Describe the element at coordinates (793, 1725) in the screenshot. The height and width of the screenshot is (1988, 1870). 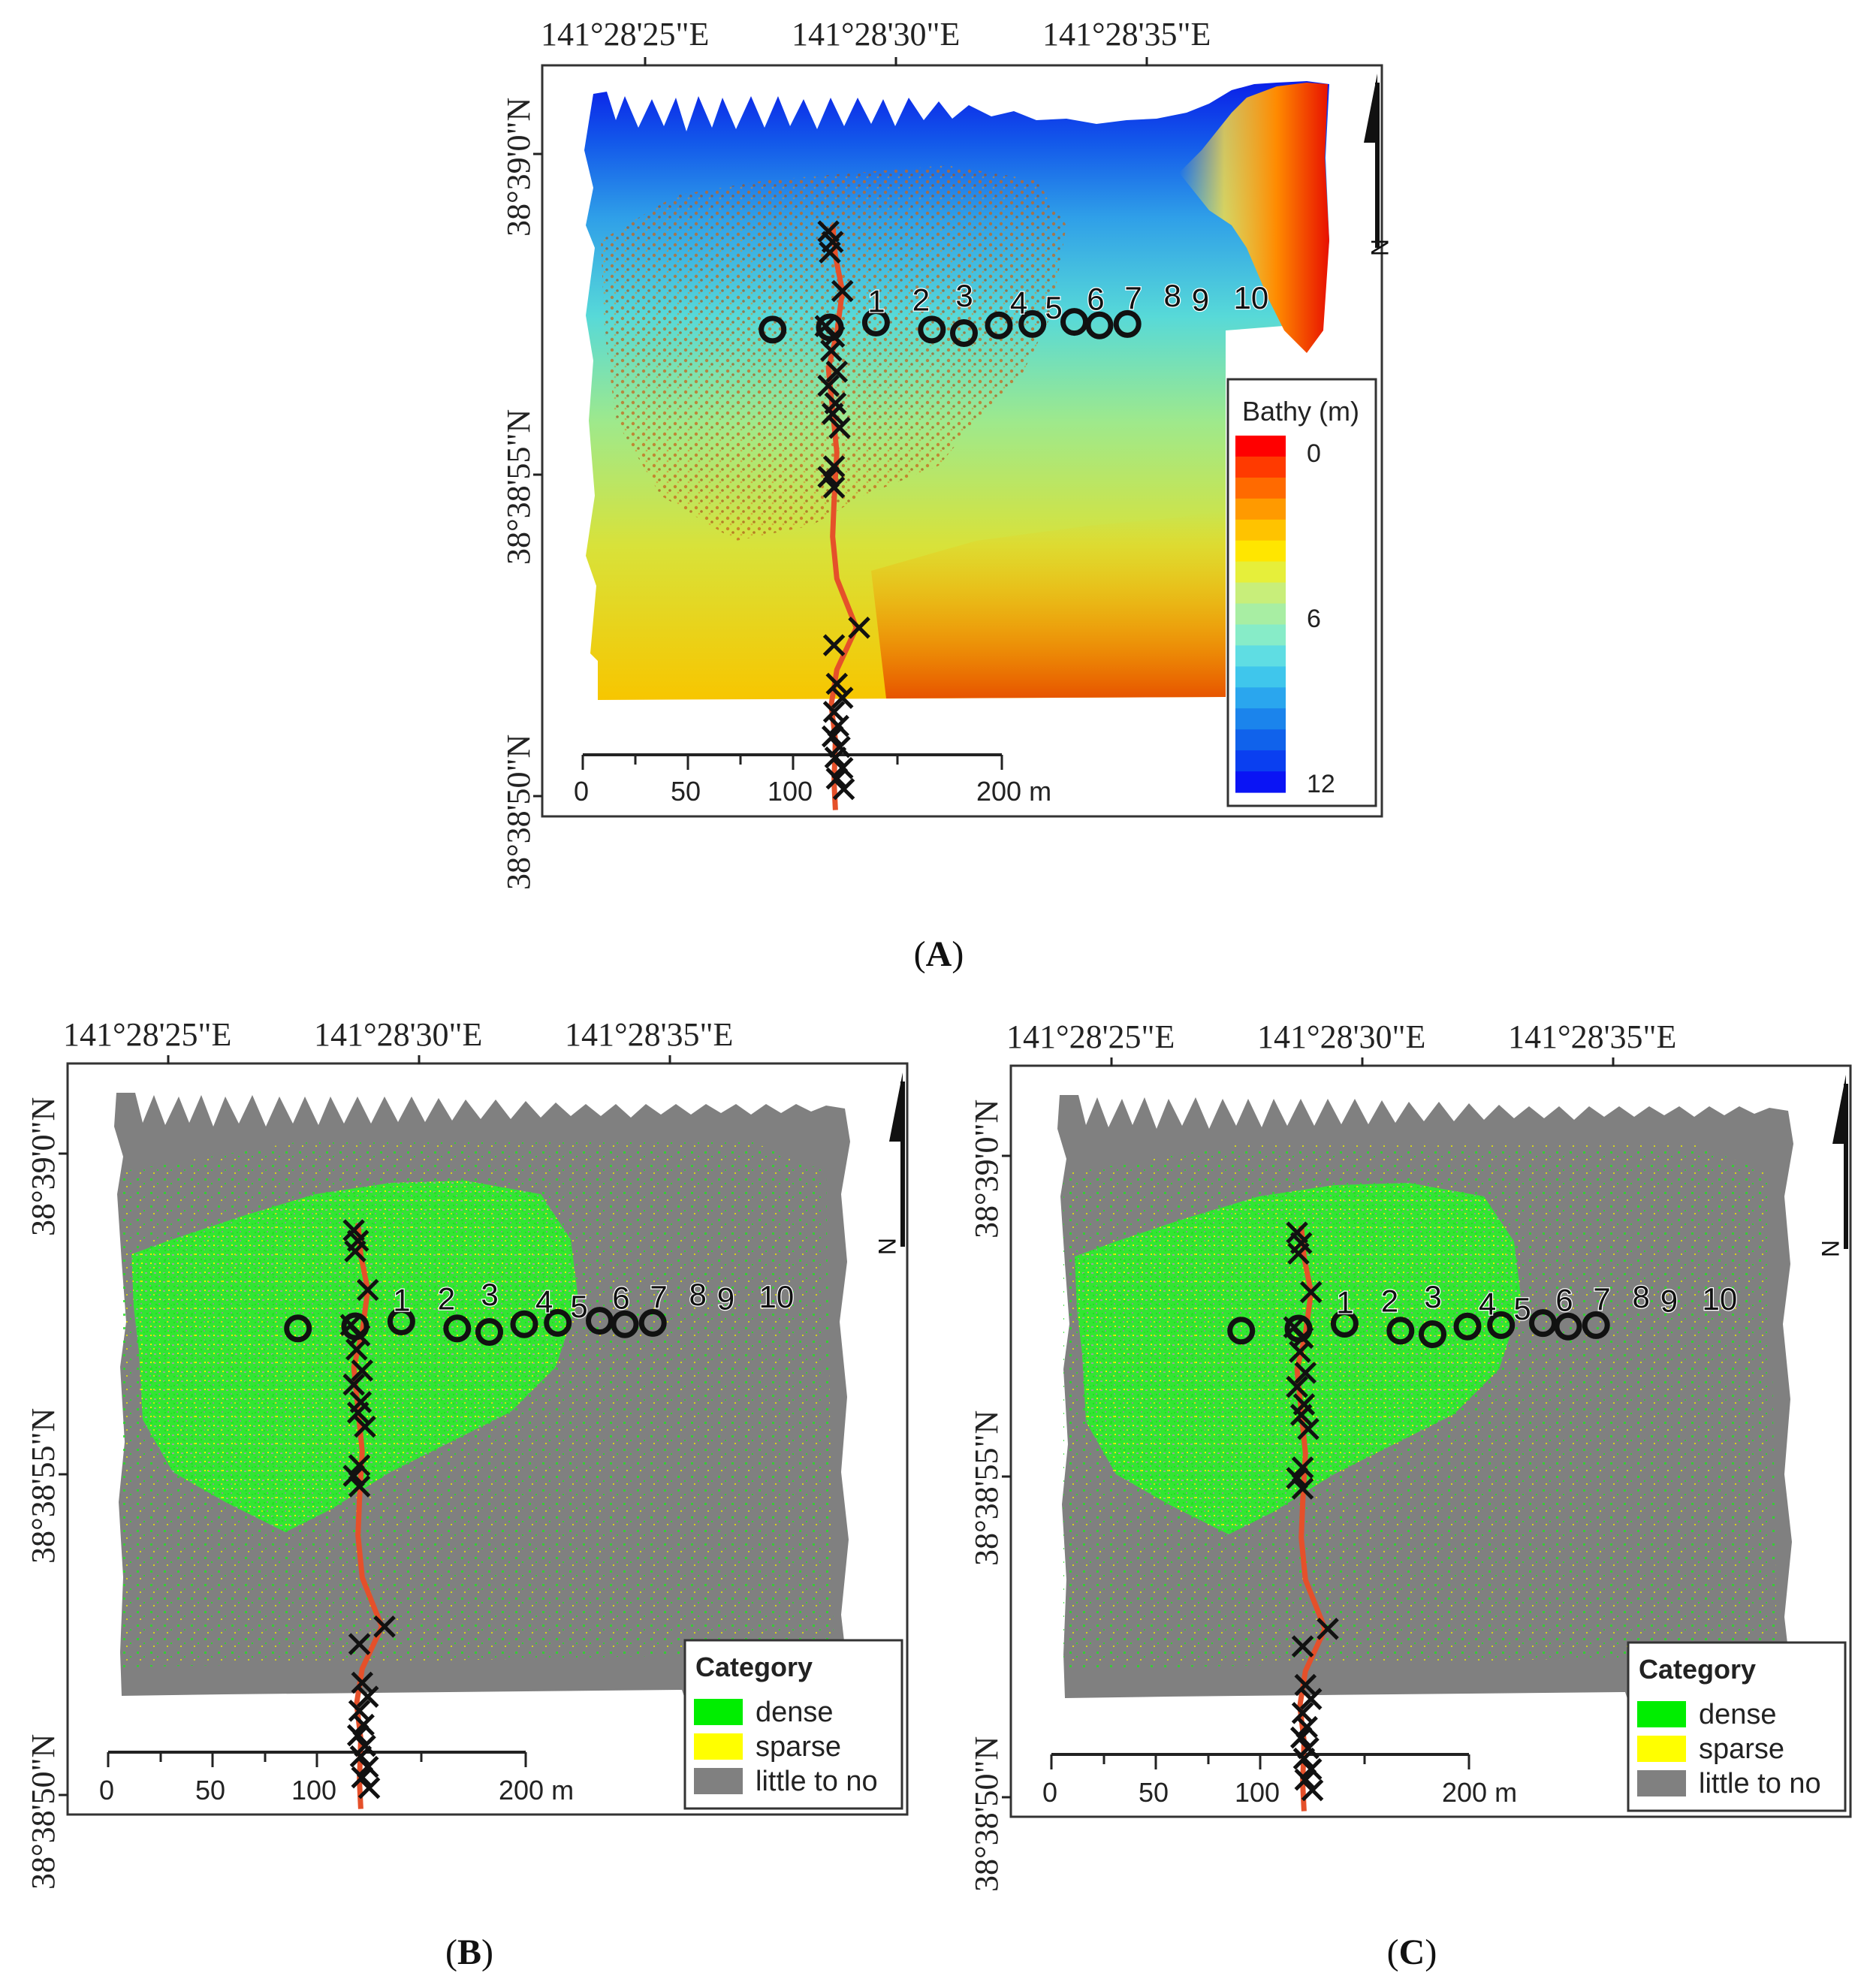
I see `panel-b-legend: Category dense sparse little to no` at that location.